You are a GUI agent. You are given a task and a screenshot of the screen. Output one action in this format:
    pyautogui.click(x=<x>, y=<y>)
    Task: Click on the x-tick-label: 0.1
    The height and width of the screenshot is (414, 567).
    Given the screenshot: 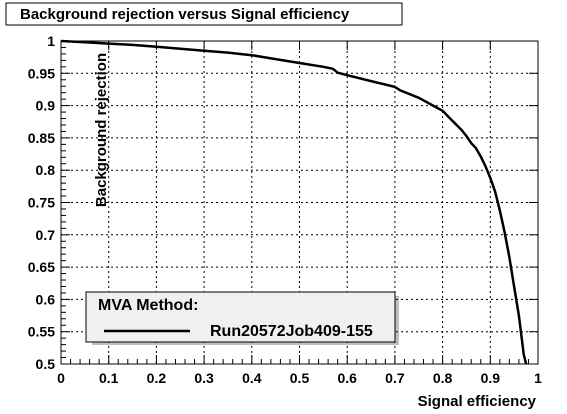 What is the action you would take?
    pyautogui.click(x=109, y=378)
    